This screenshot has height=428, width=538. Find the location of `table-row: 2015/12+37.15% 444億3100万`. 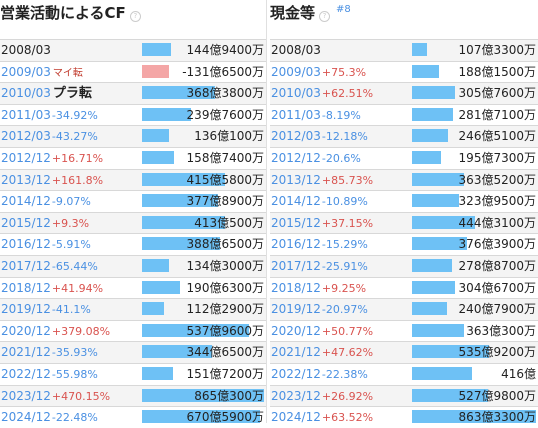

table-row: 2015/12+37.15% 444億3100万 is located at coordinates (404, 222).